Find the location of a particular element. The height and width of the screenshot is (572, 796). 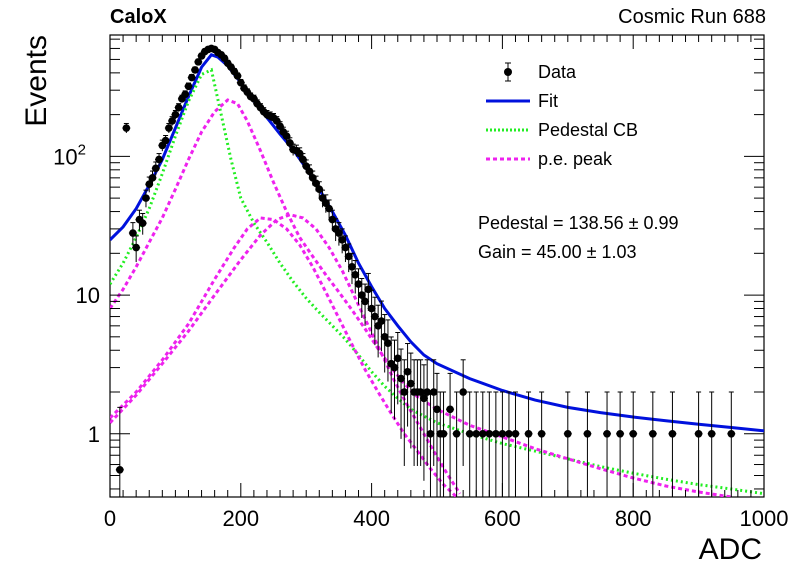

y-tick-label: 1 is located at coordinates (94, 434).